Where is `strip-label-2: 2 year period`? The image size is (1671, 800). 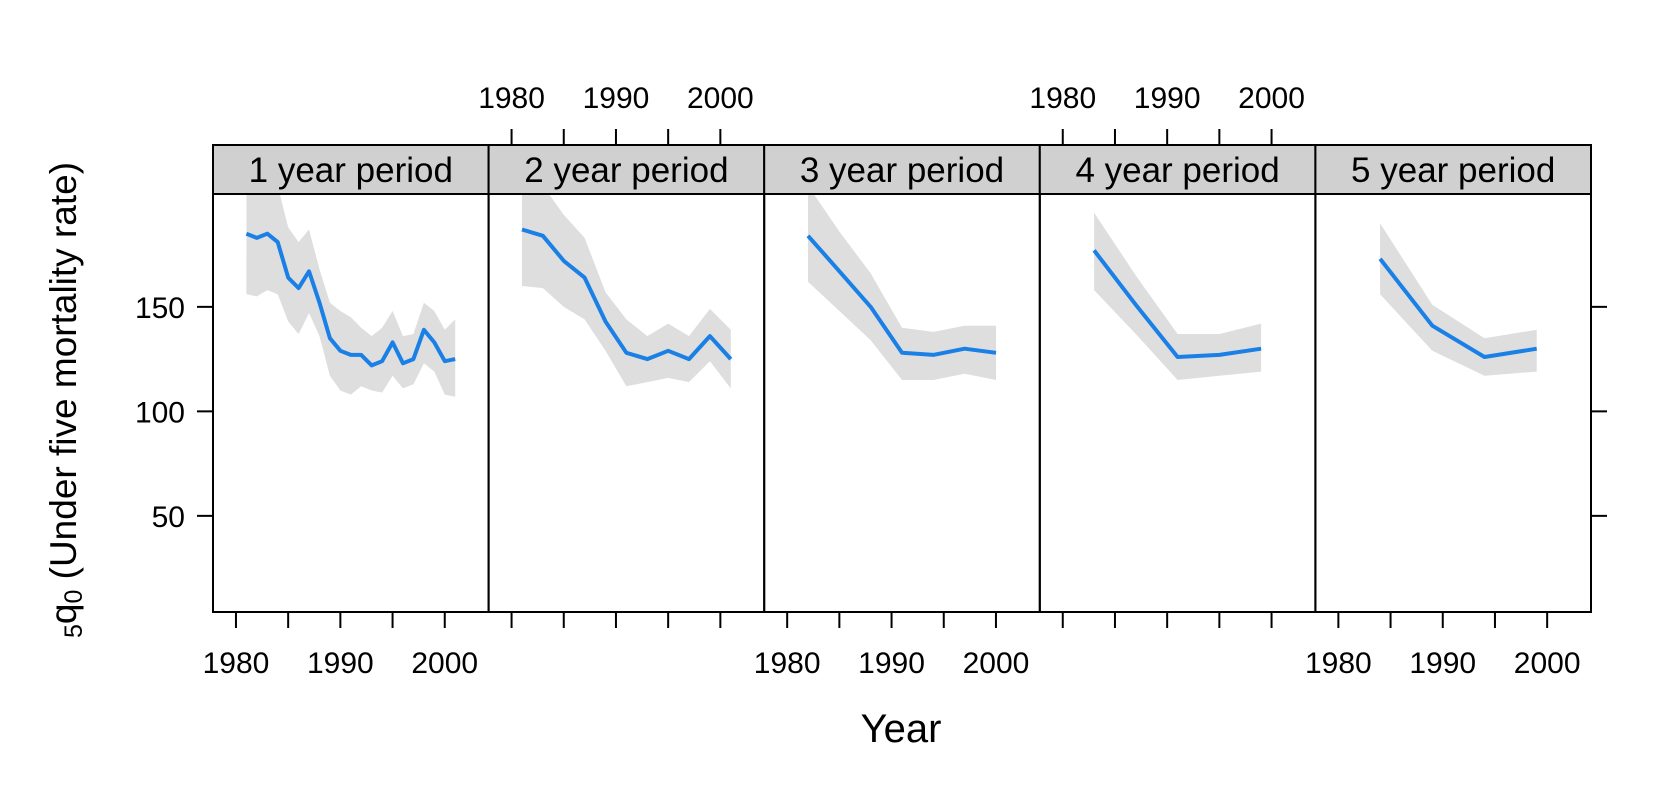 strip-label-2: 2 year period is located at coordinates (626, 170).